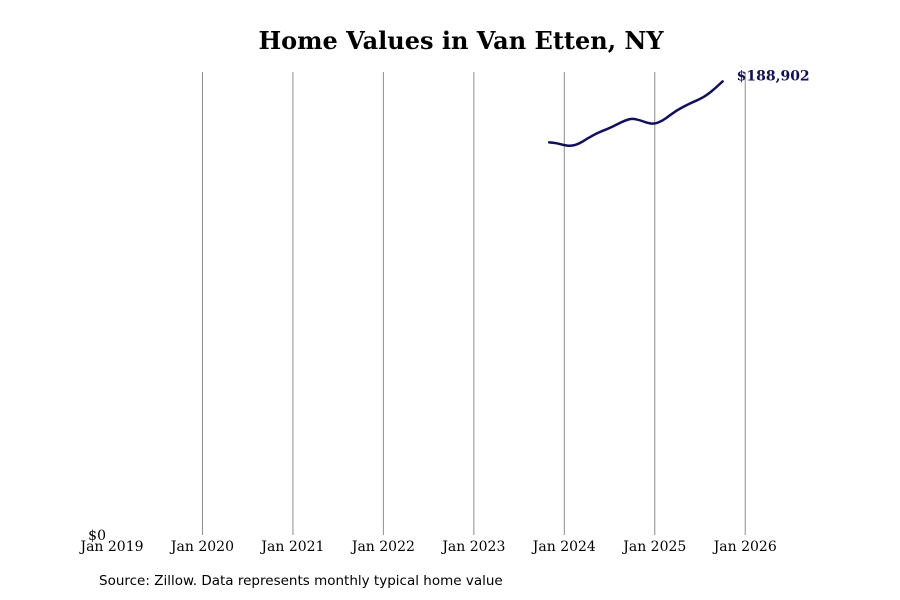  I want to click on y-tick-label: $0, so click(97, 536).